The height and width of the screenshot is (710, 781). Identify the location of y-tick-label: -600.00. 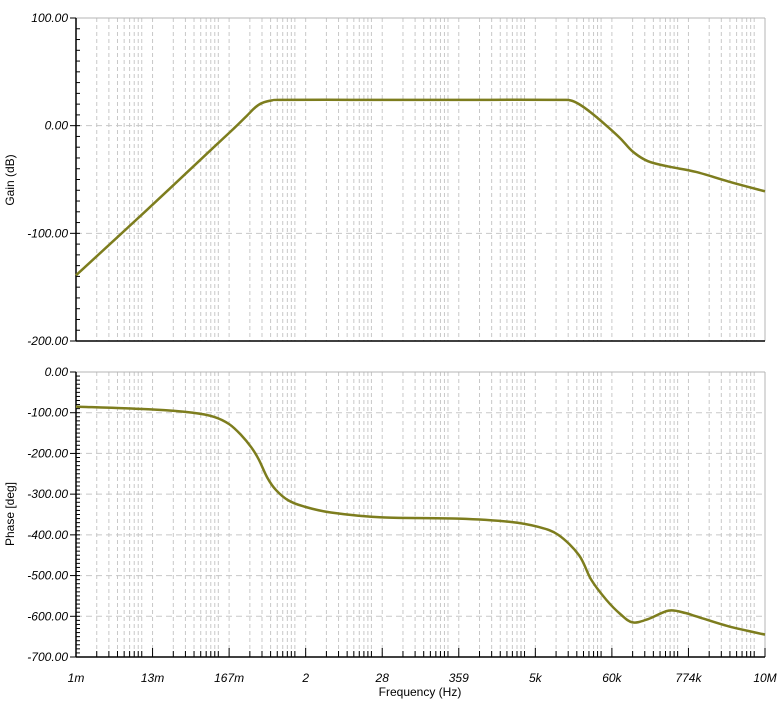
(47, 616).